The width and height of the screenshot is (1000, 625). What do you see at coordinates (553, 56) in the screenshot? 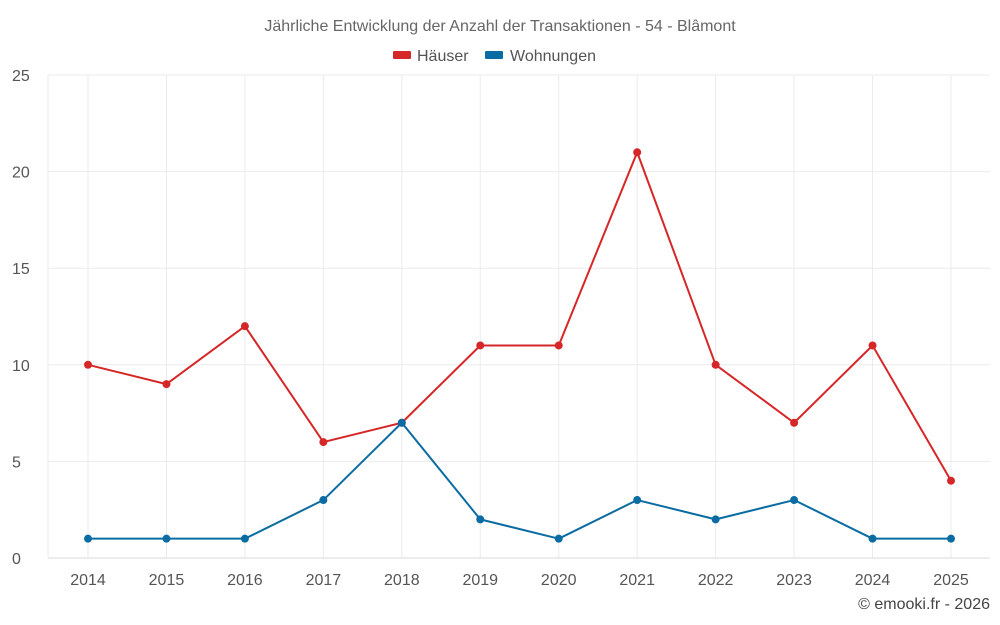
I see `legend-label-wohnungen: Wohnungen` at bounding box center [553, 56].